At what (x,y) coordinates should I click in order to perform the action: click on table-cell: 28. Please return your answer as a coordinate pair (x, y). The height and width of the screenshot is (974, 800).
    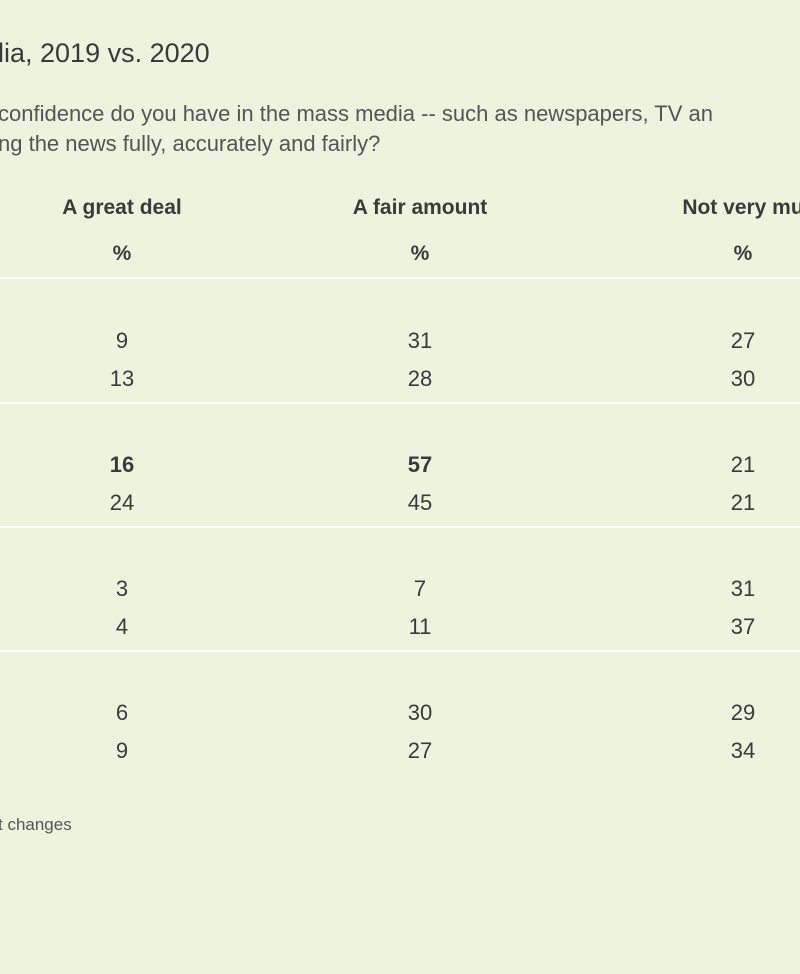
    Looking at the image, I should click on (420, 378).